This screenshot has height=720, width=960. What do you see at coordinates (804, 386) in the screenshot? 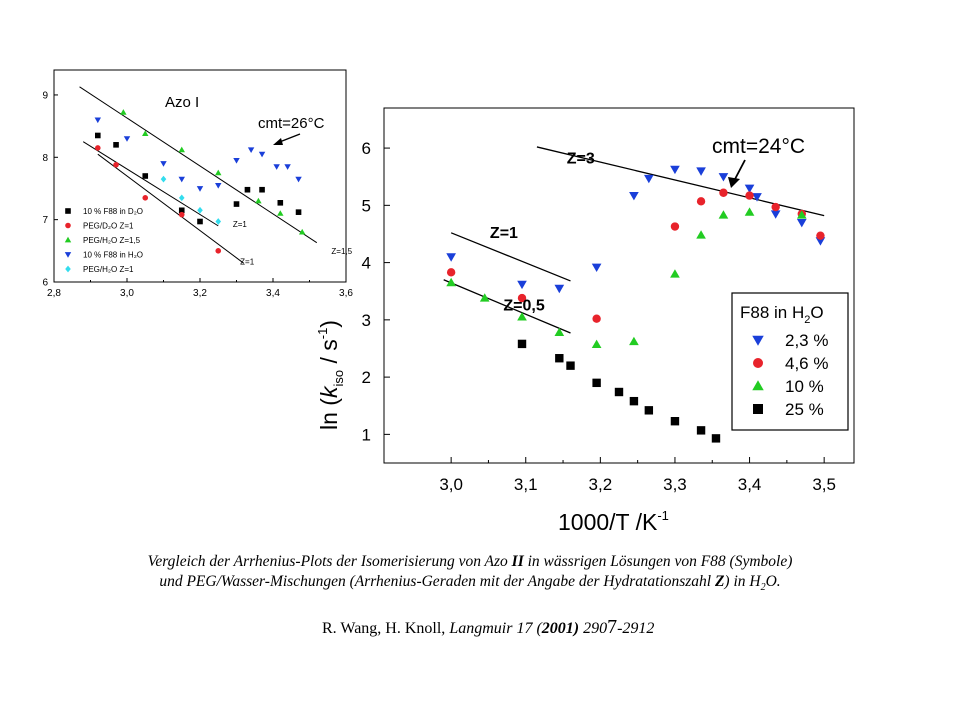
I see `legend-label: 10 %` at bounding box center [804, 386].